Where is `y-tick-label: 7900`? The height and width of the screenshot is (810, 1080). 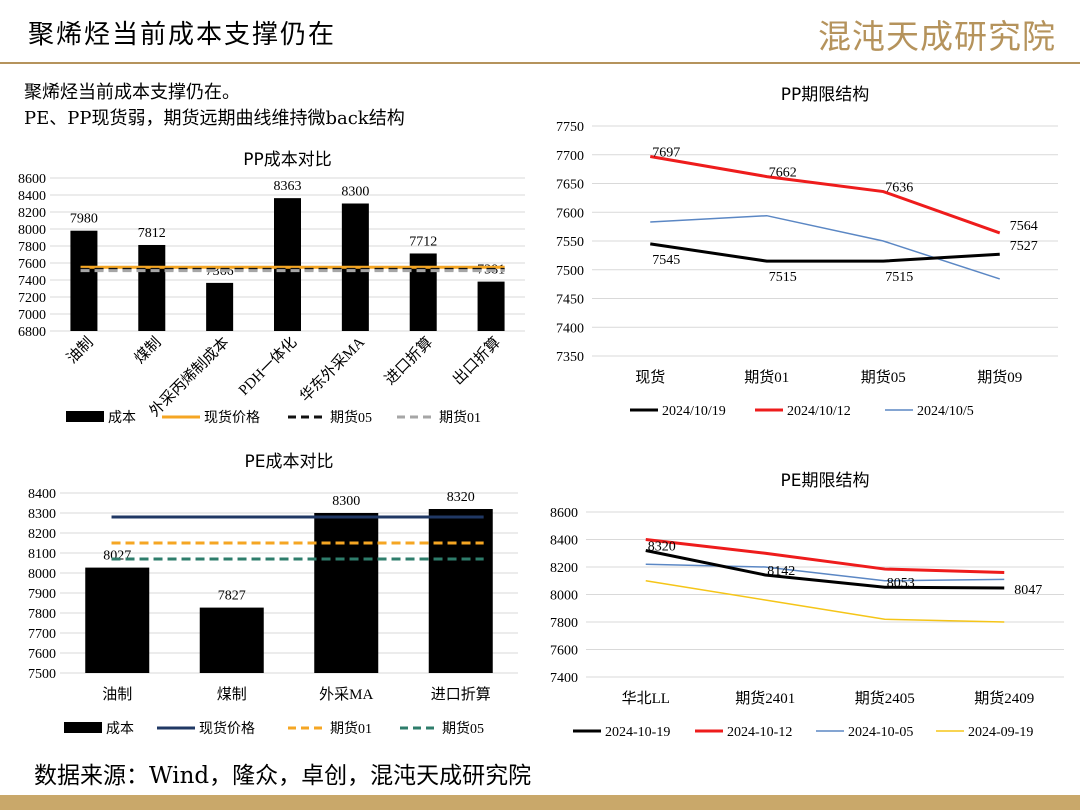
y-tick-label: 7900 is located at coordinates (42, 594).